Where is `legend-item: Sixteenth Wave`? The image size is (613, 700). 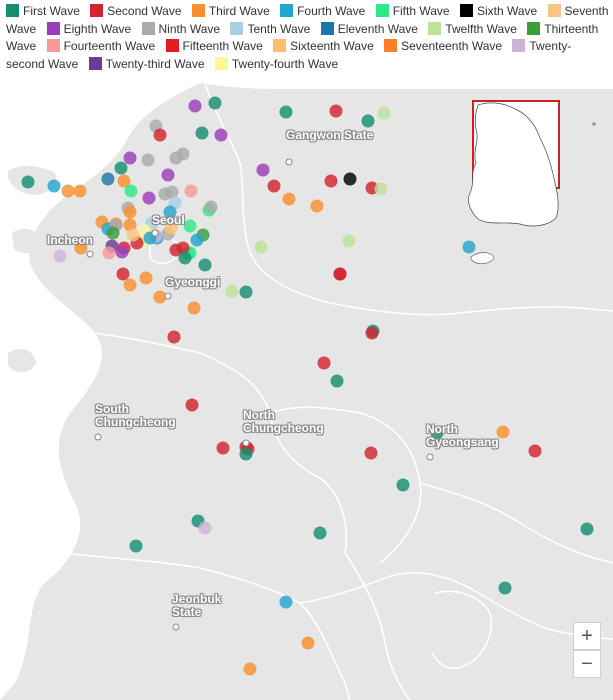 legend-item: Sixteenth Wave is located at coordinates (323, 46).